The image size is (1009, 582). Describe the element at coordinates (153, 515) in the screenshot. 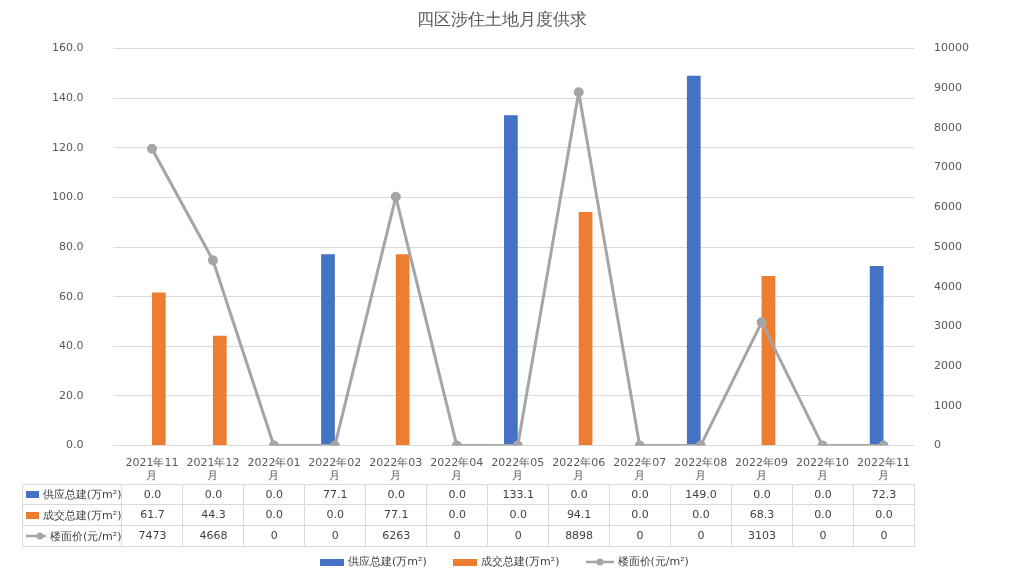

I see `data-label: 61.7` at that location.